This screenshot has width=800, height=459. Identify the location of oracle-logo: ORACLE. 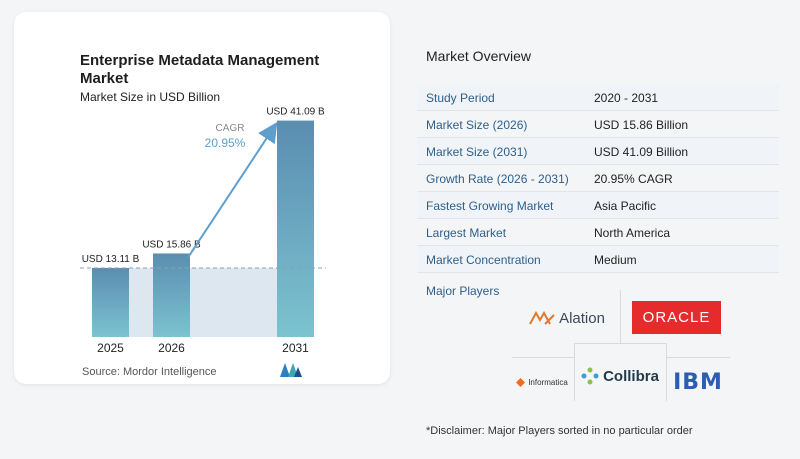
(676, 317).